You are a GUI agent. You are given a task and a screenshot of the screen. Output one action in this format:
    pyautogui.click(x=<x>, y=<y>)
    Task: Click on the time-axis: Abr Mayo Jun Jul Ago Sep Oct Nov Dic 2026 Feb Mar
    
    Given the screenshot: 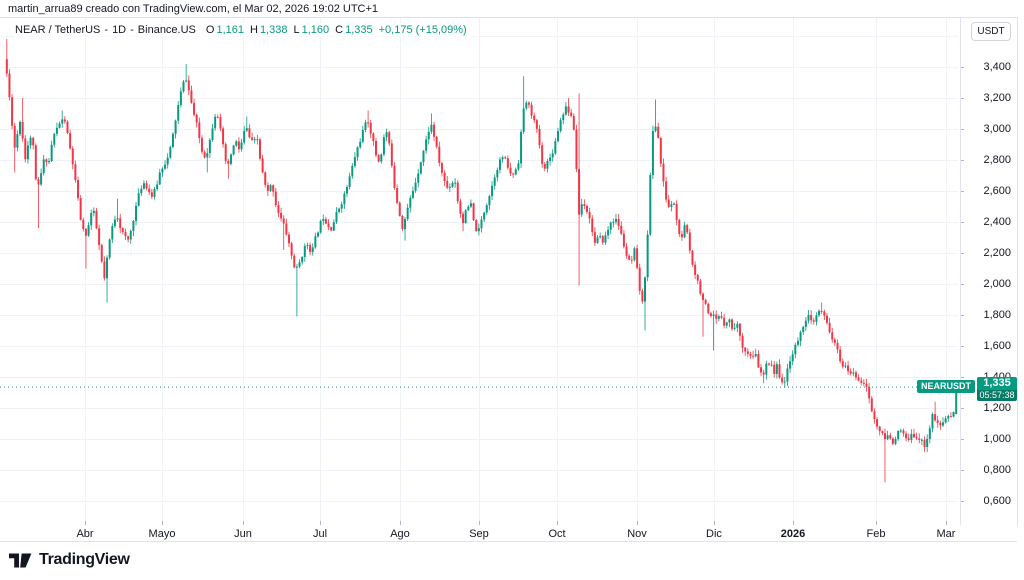 What is the action you would take?
    pyautogui.click(x=508, y=533)
    